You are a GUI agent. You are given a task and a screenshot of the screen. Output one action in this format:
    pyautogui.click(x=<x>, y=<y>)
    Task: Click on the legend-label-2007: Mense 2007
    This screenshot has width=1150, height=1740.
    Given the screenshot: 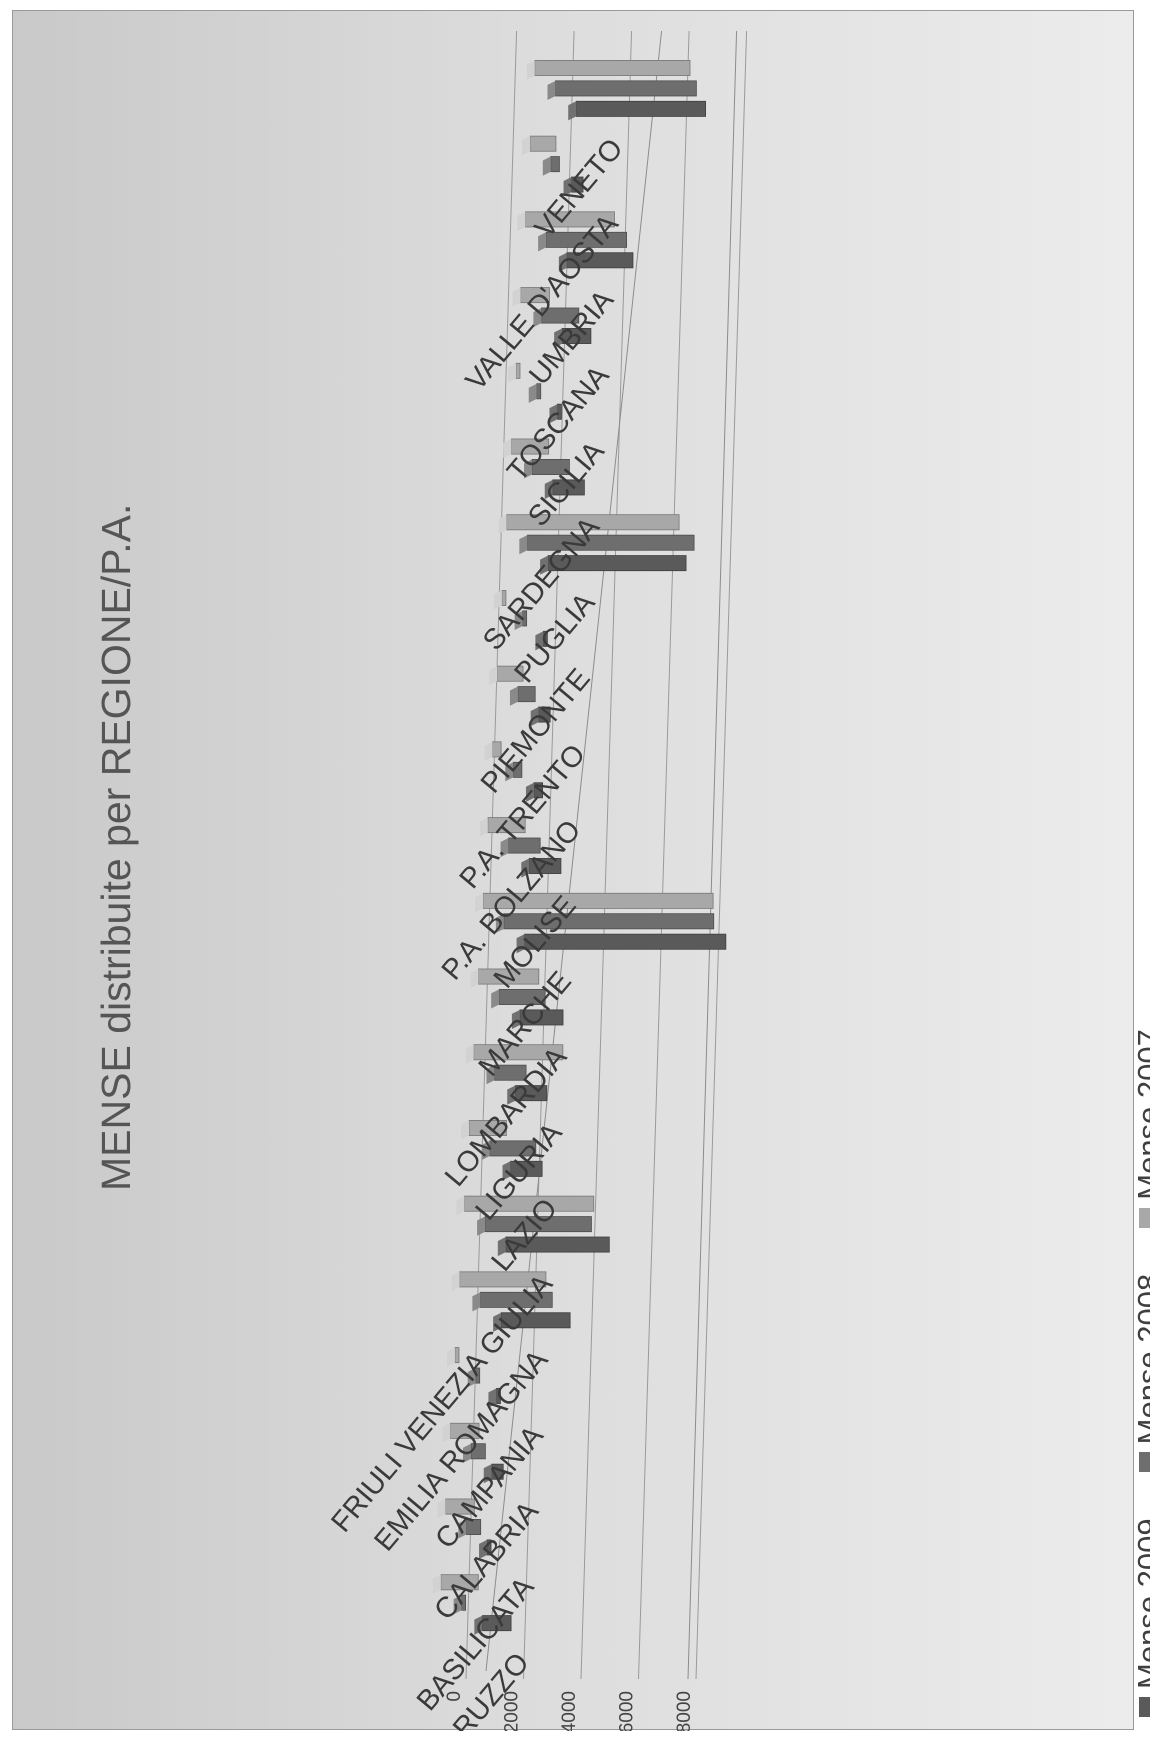 What is the action you would take?
    pyautogui.click(x=1140, y=1114)
    